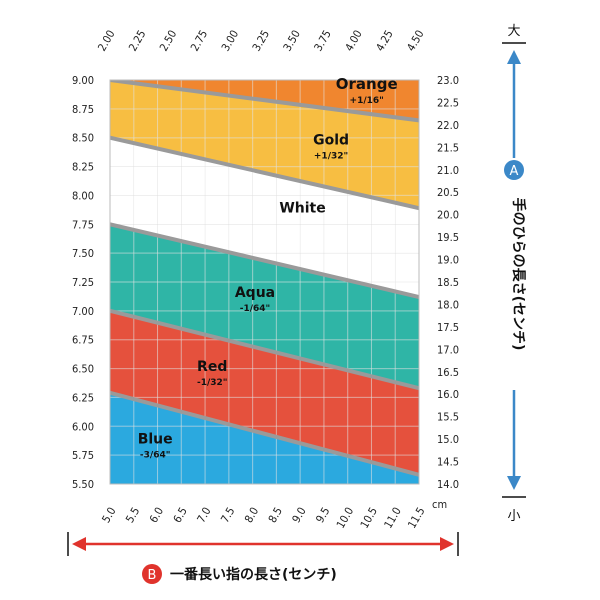 Image resolution: width=600 pixels, height=600 pixels. I want to click on top-tick-label: 3.00, so click(230, 41).